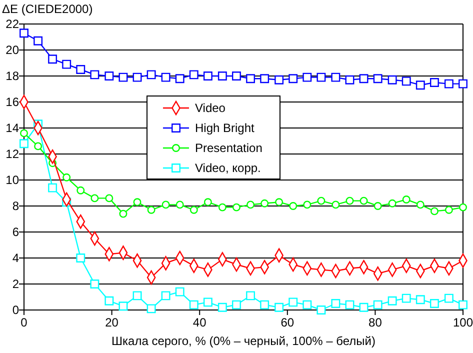 The width and height of the screenshot is (473, 353). I want to click on x-tick-label: 100, so click(462, 323).